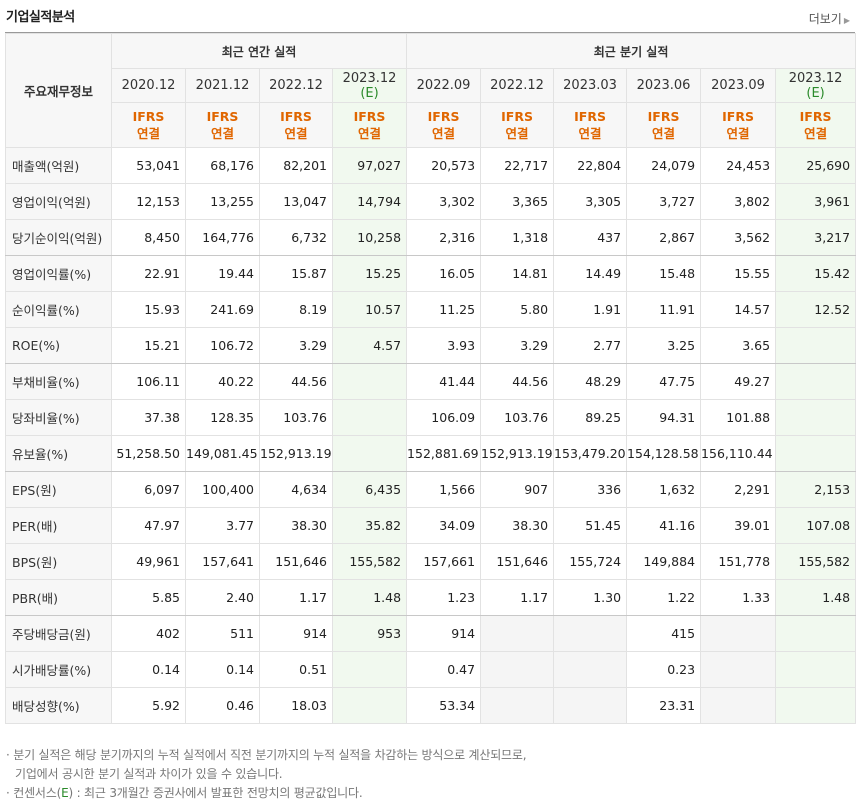 This screenshot has height=805, width=856. I want to click on value-cell: 24,079, so click(664, 165).